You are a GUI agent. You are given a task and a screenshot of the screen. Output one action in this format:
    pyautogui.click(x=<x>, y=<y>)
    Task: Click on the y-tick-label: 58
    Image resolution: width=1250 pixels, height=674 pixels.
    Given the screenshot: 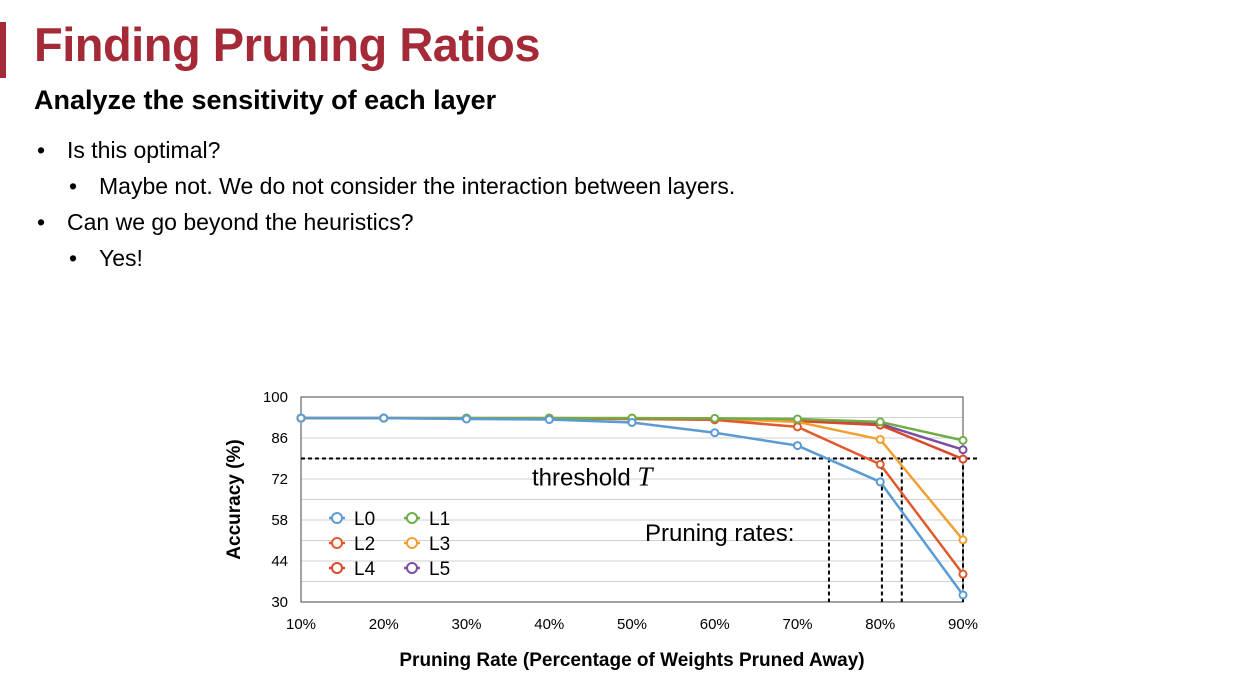 What is the action you would take?
    pyautogui.click(x=279, y=520)
    